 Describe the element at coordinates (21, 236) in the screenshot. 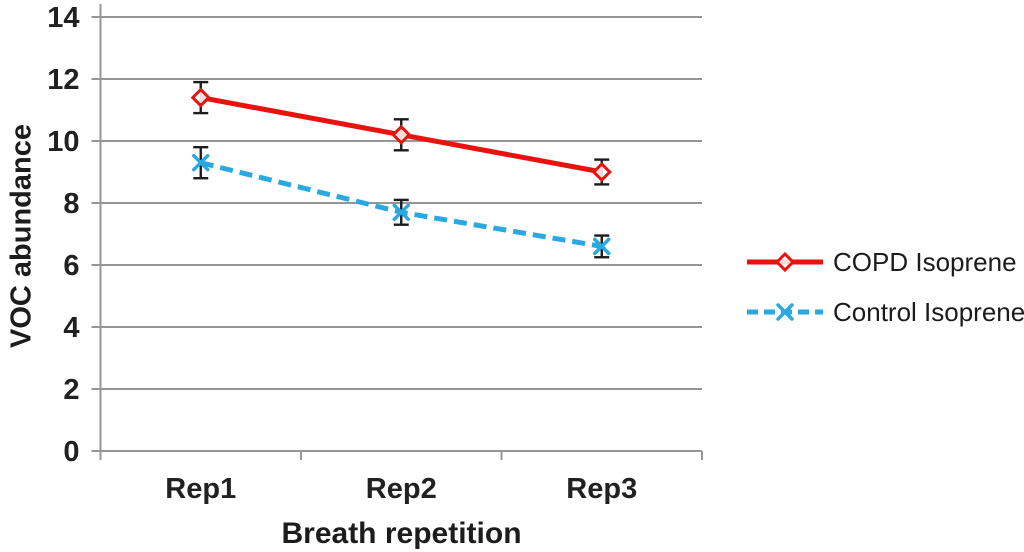

I see `y-axis-title: VOC abundance` at that location.